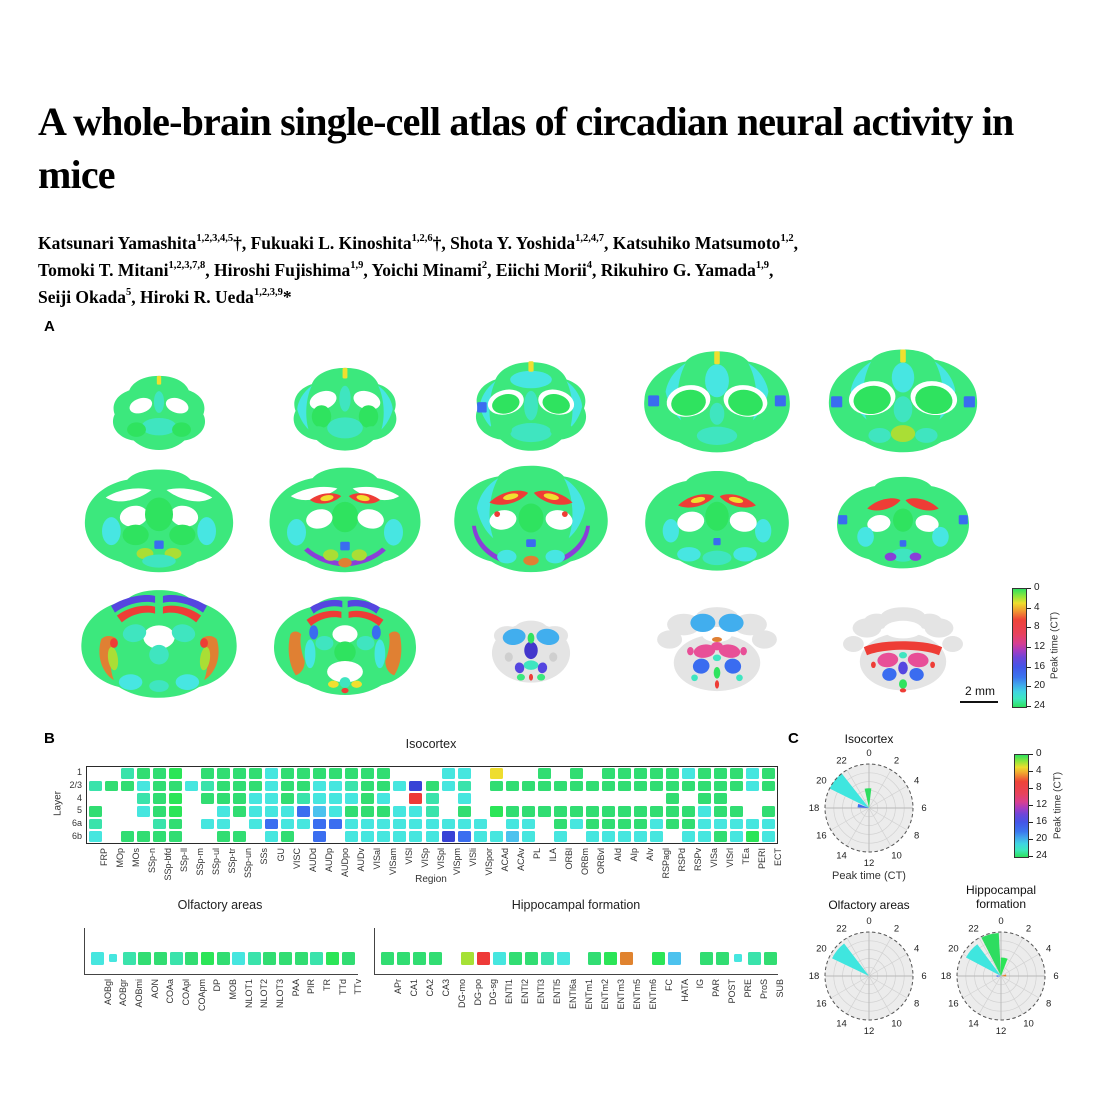 The image size is (1114, 1114). I want to click on author-affiliation-sup: 1,2,3,9, so click(268, 293).